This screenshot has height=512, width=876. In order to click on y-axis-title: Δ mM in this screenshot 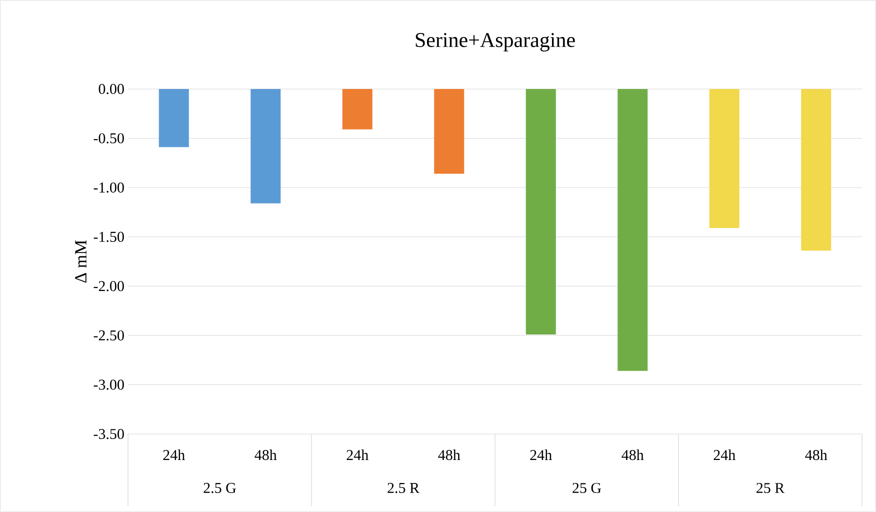, I will do `click(80, 261)`.